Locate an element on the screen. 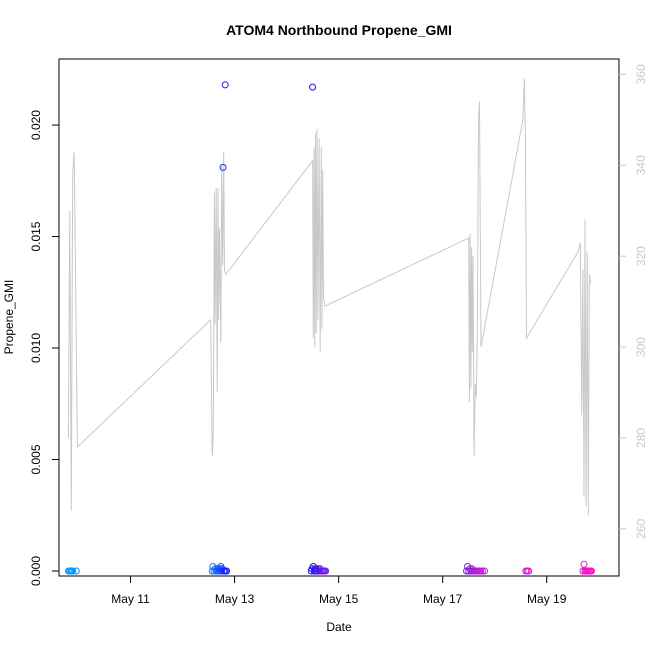 The width and height of the screenshot is (650, 650). y2-tick-label: 260 is located at coordinates (641, 528).